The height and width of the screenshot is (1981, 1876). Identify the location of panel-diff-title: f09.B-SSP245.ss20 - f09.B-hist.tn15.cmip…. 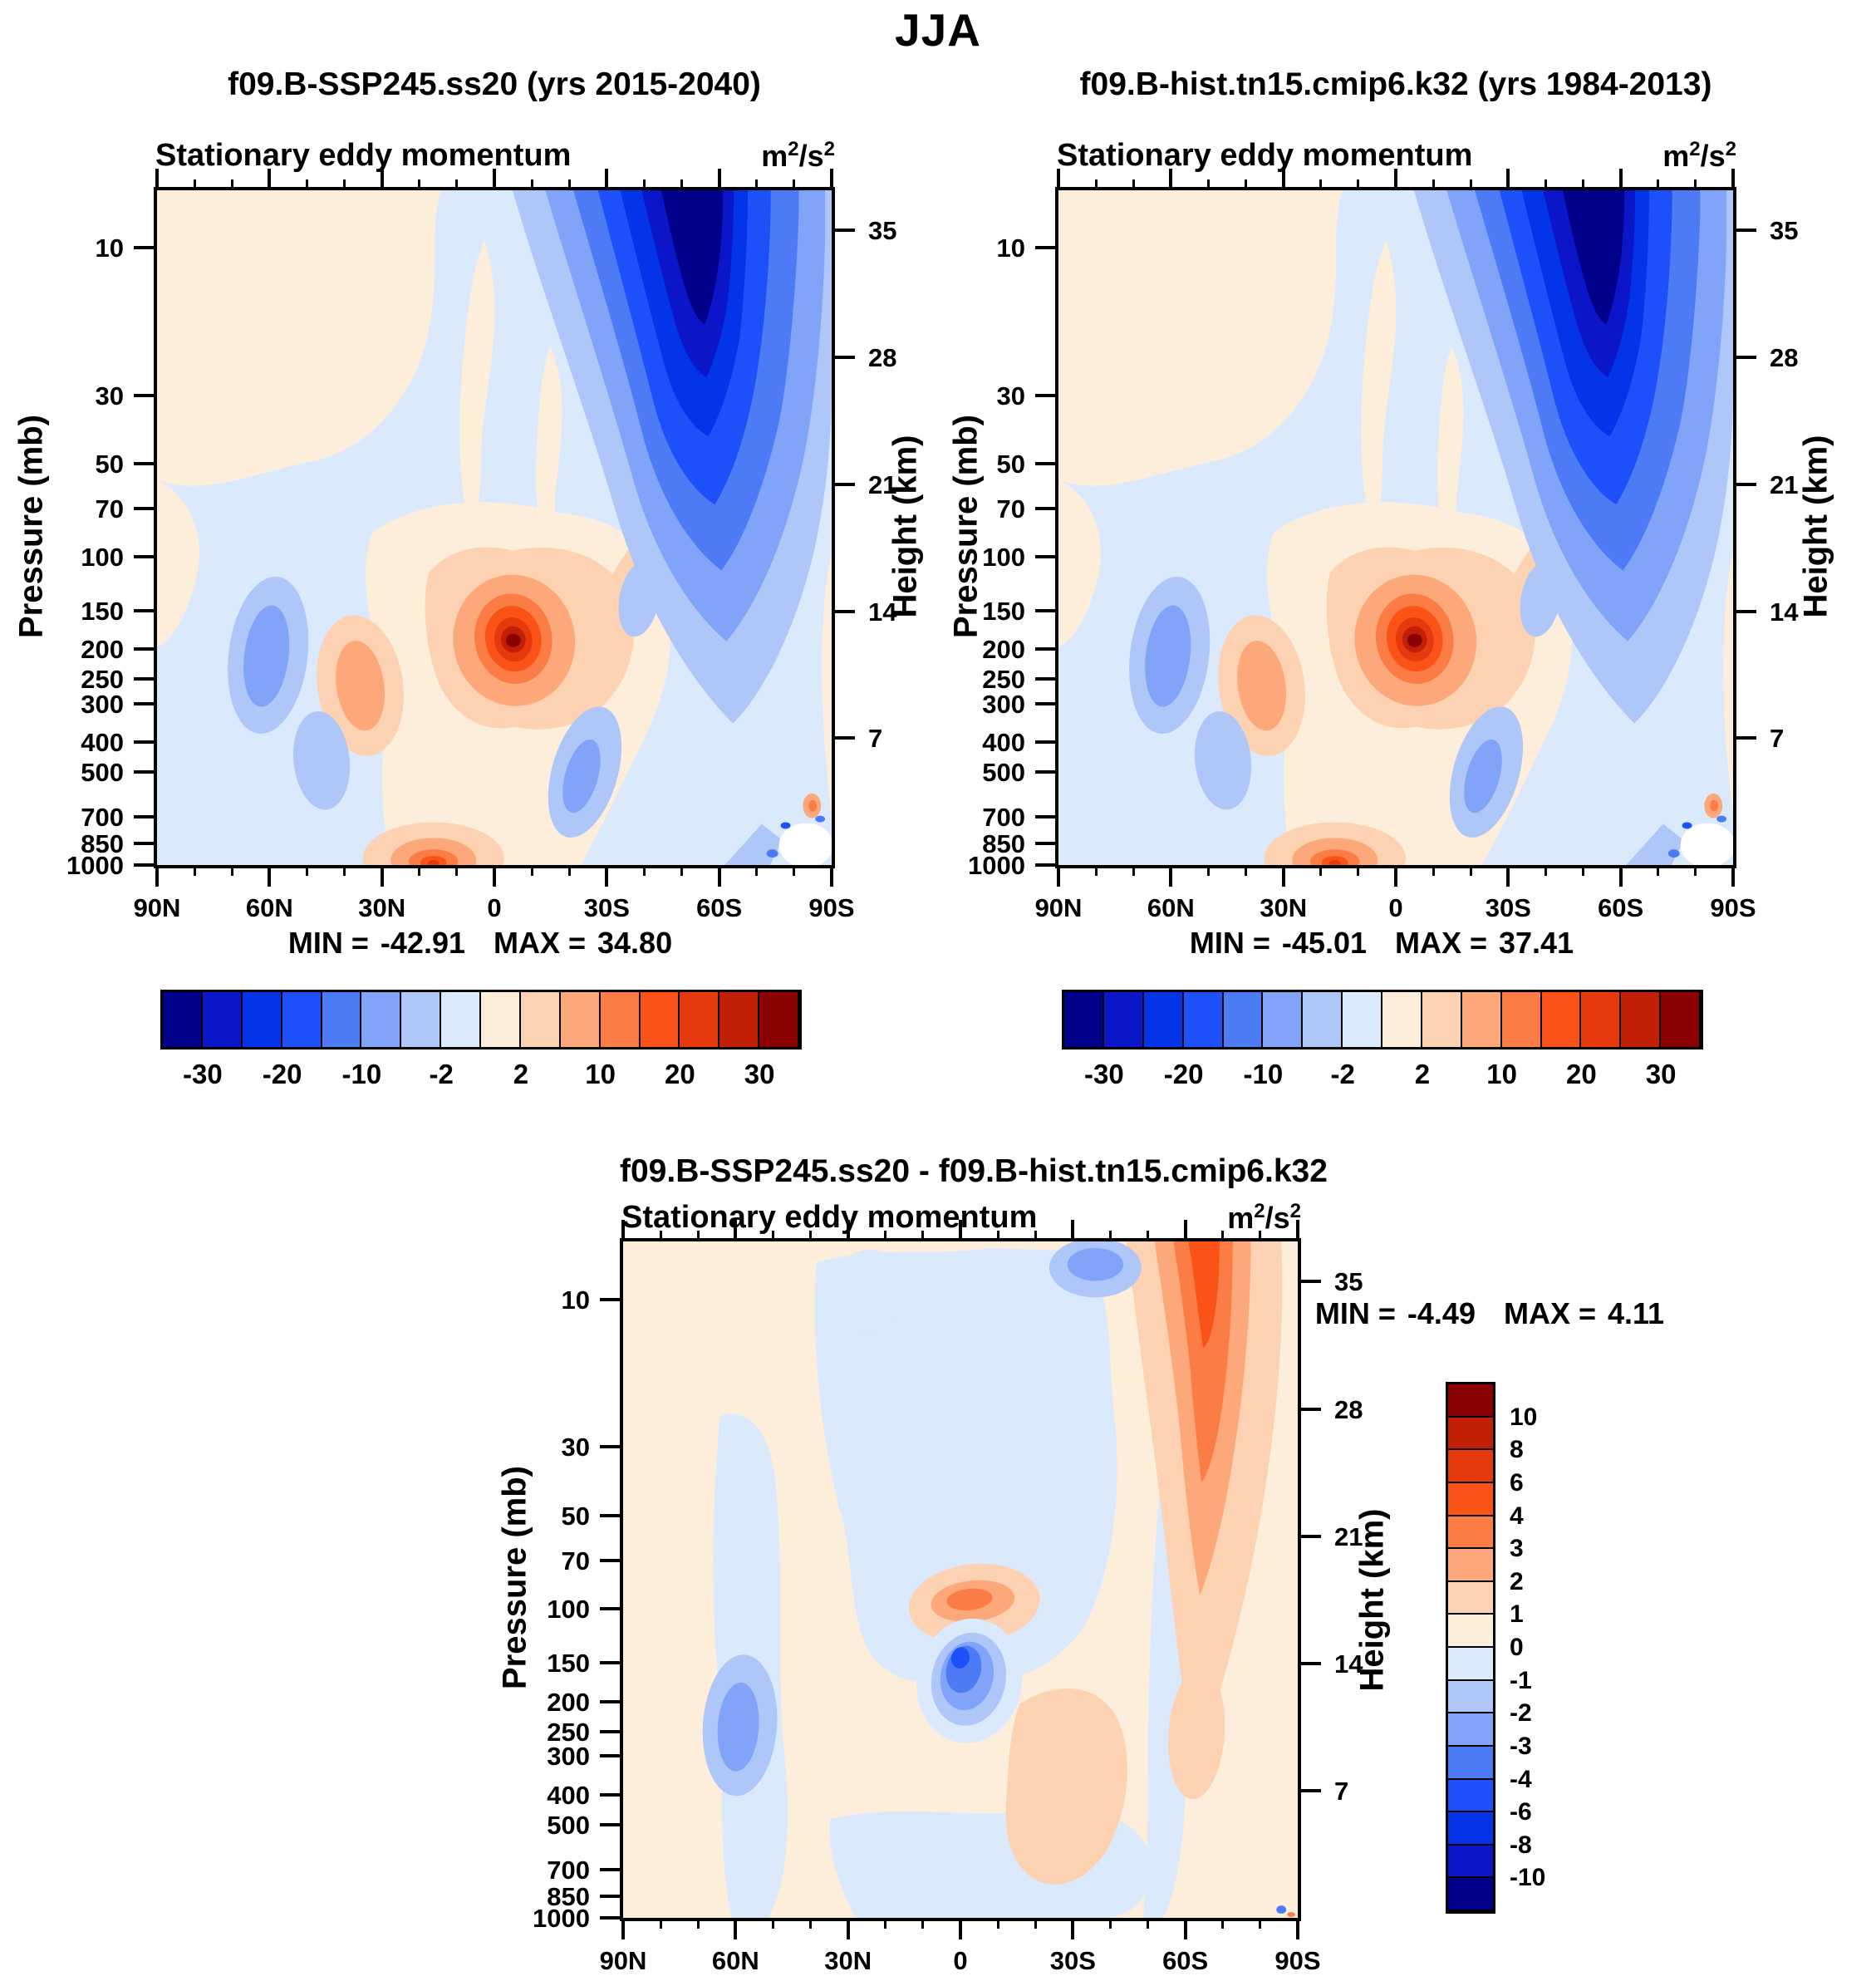
(974, 1171).